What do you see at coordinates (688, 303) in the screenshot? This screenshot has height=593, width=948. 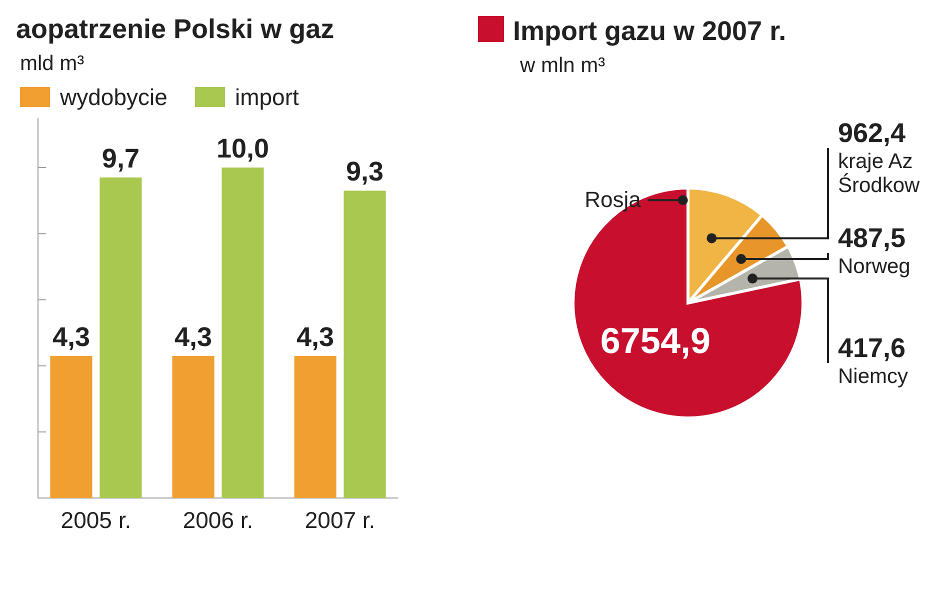 I see `pie-slice` at bounding box center [688, 303].